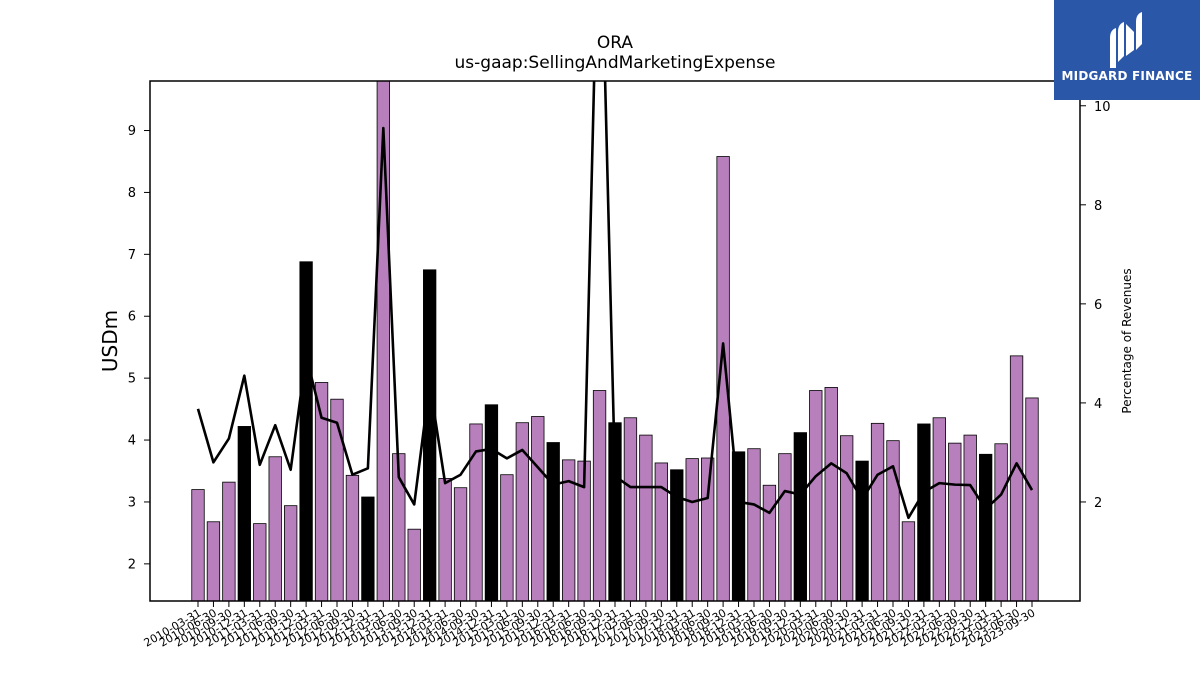 The width and height of the screenshot is (1200, 675). I want to click on logo-mark-icon, so click(1126, 40).